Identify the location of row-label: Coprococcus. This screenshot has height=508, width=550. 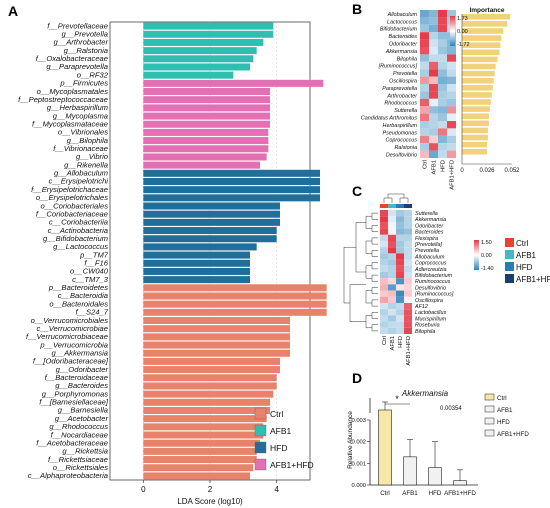
(402, 141).